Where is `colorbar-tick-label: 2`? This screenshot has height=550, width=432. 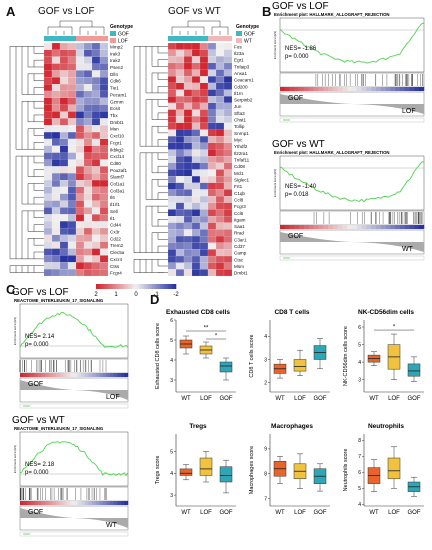
colorbar-tick-label: 2 is located at coordinates (96, 295).